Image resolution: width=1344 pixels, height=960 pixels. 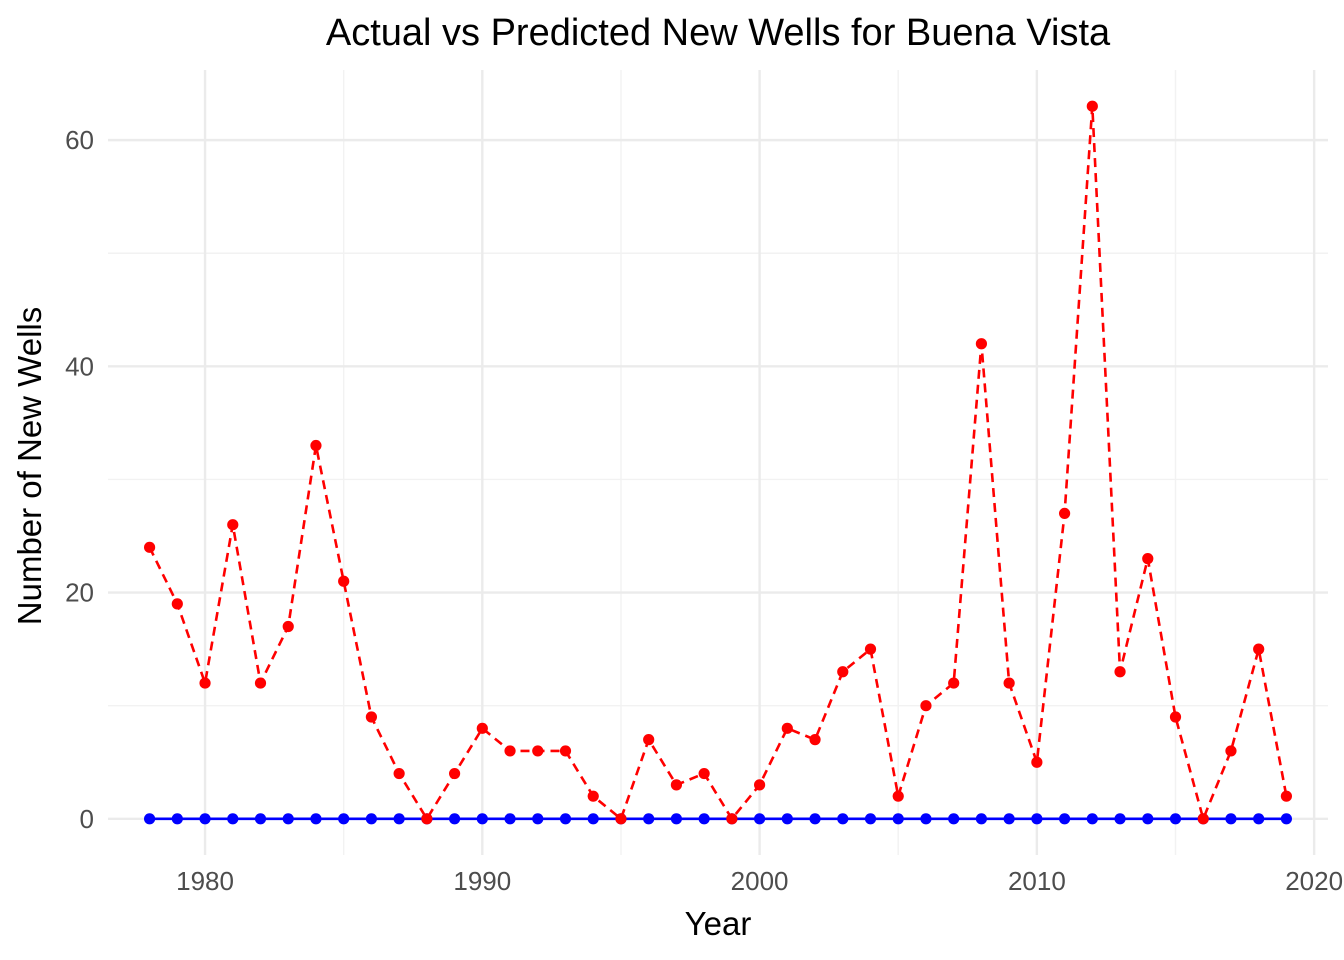 I want to click on y-axis-title: Number of New Wells, so click(x=29, y=466).